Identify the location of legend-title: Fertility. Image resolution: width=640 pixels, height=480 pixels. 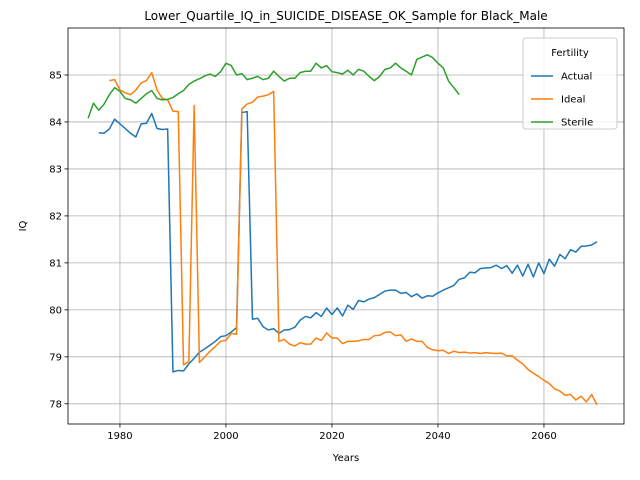
(570, 53).